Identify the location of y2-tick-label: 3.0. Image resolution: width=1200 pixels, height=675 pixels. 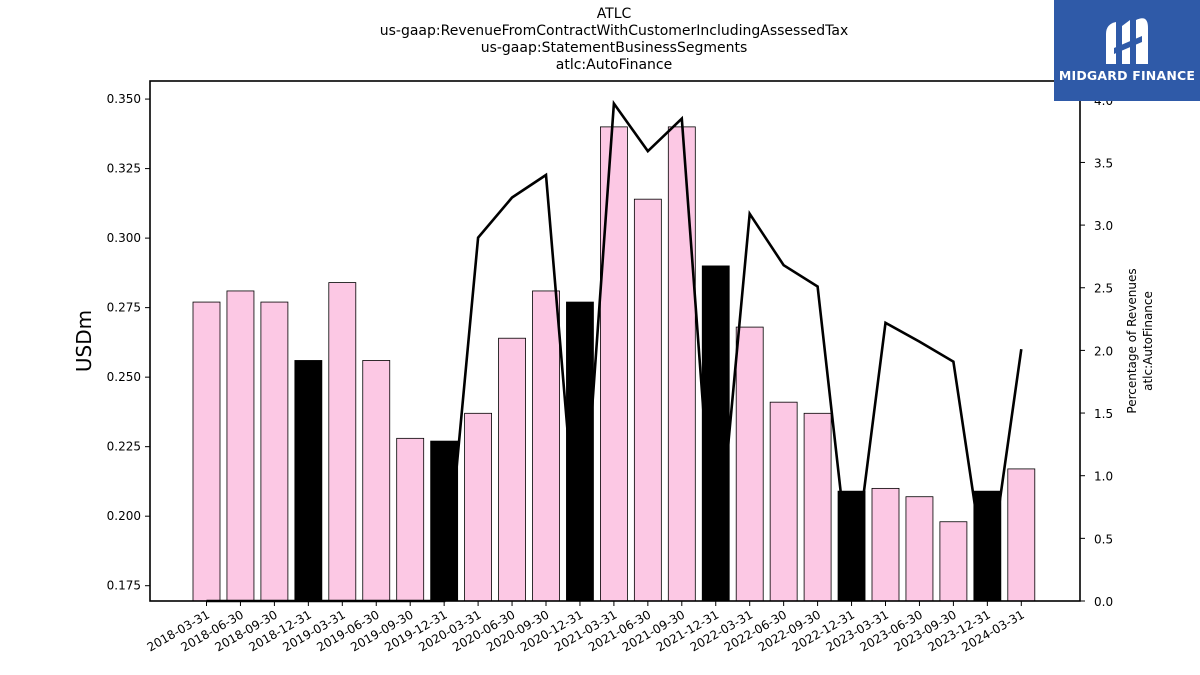
(1103, 226).